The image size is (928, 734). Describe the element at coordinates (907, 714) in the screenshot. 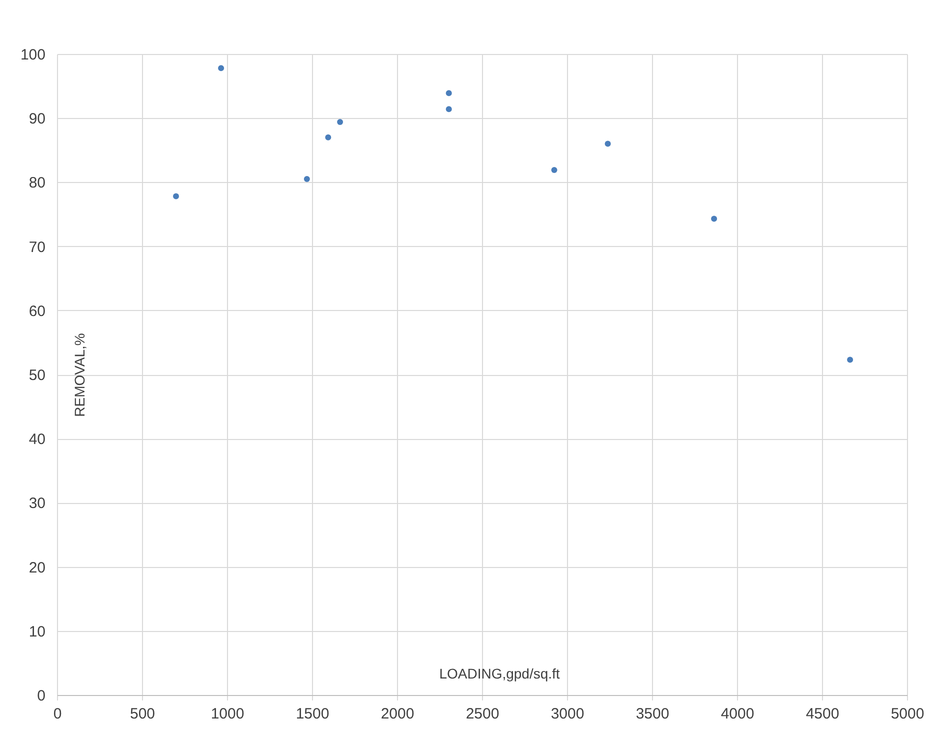

I see `x-tick-label: 5000` at that location.